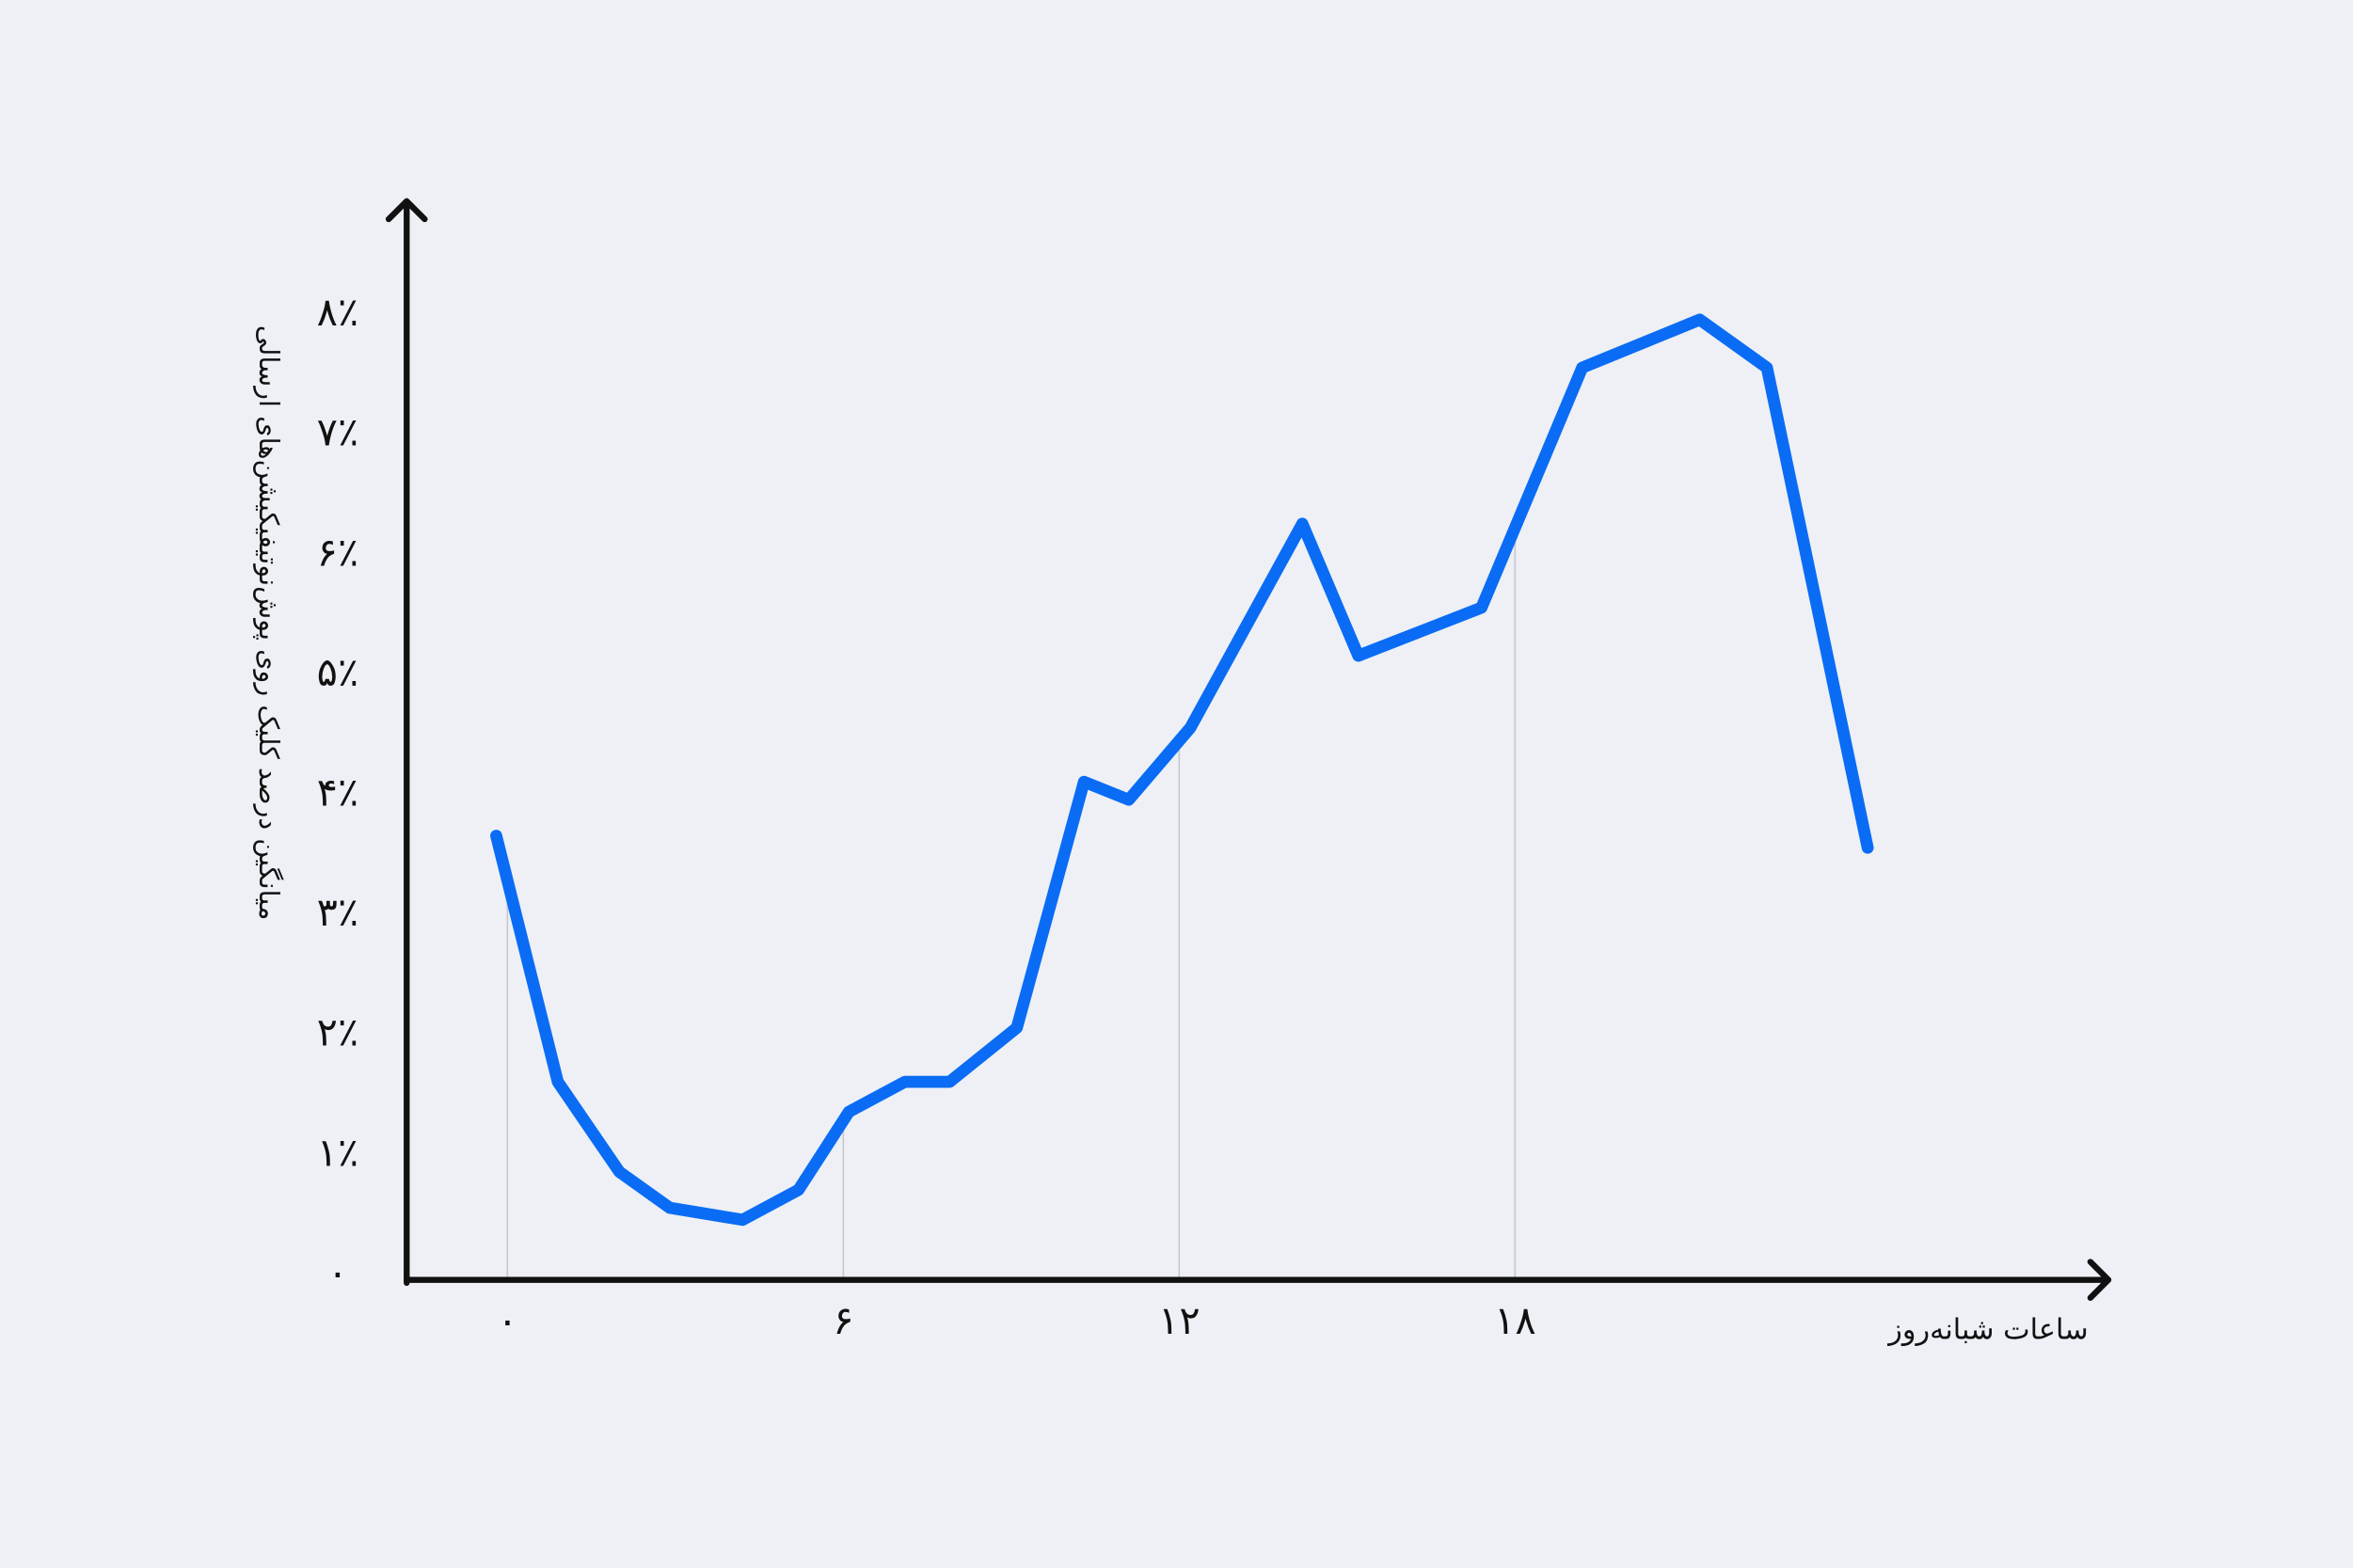 Image resolution: width=2353 pixels, height=1568 pixels. Describe the element at coordinates (338, 312) in the screenshot. I see `y-tick-label: ۸٪` at that location.